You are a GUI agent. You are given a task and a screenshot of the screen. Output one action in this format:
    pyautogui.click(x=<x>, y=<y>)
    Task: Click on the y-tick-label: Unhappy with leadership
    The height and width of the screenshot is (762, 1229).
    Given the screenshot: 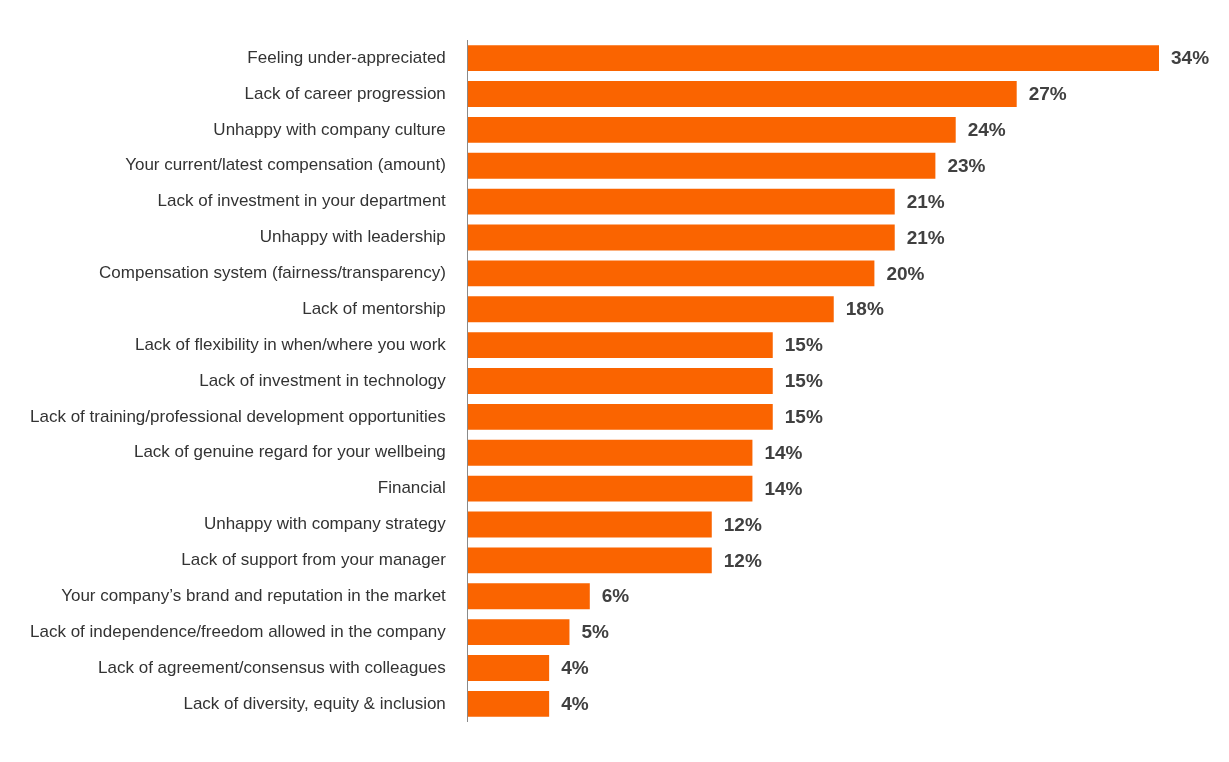 What is the action you would take?
    pyautogui.click(x=352, y=237)
    